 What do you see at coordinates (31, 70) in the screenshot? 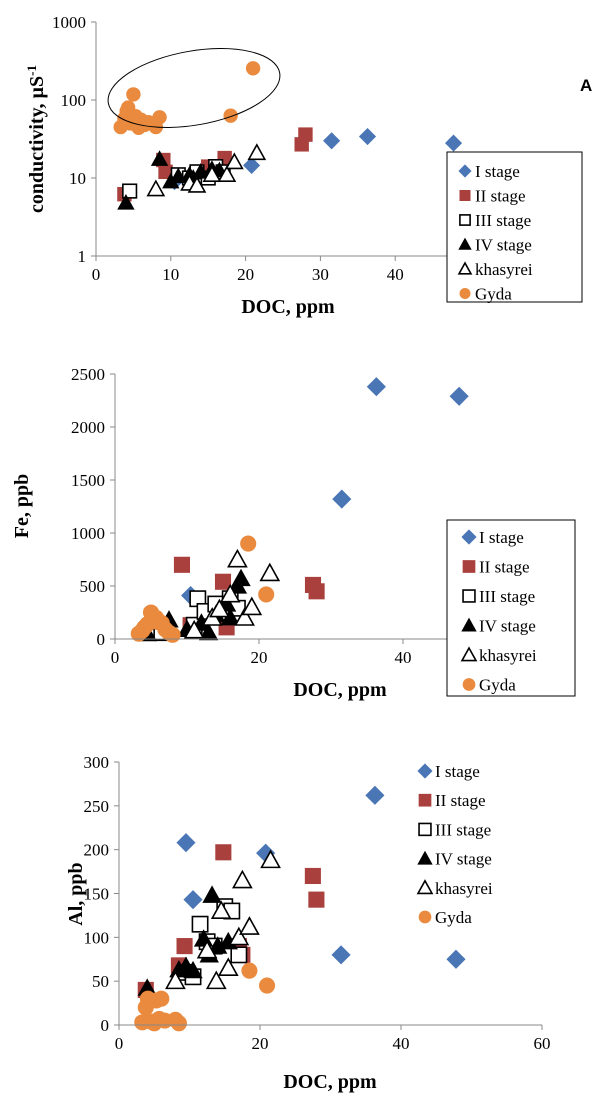
I see `y-axis-label-sup: -1` at bounding box center [31, 70].